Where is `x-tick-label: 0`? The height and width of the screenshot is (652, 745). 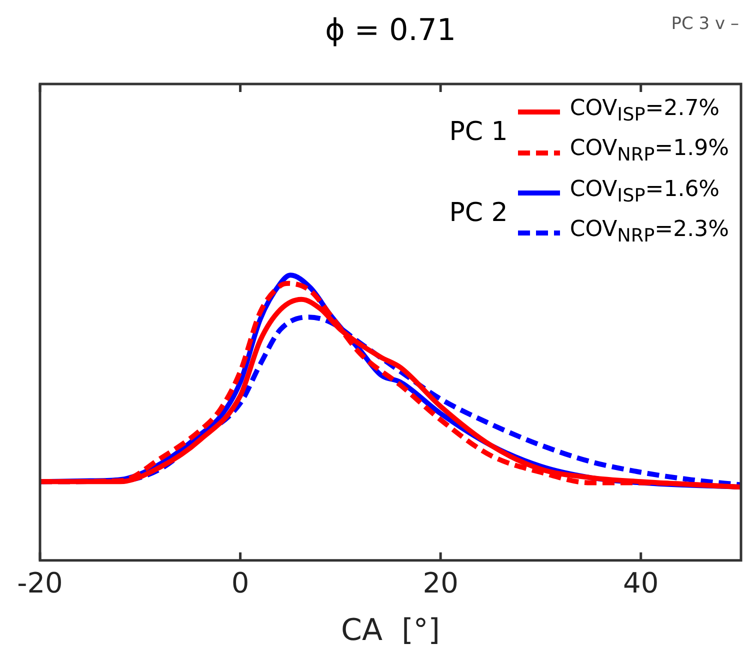
x-tick-label: 0 is located at coordinates (240, 583).